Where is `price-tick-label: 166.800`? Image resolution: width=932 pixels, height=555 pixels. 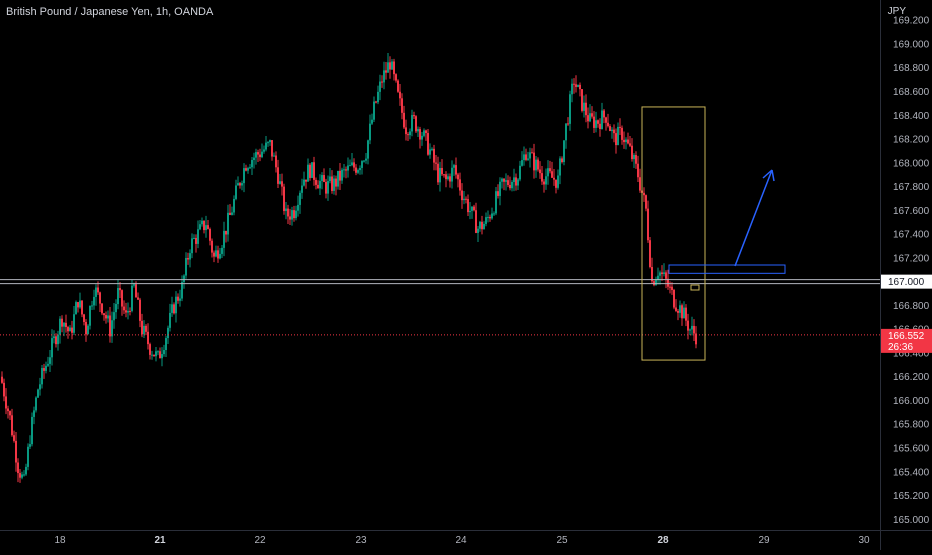
price-tick-label: 166.800 is located at coordinates (911, 306).